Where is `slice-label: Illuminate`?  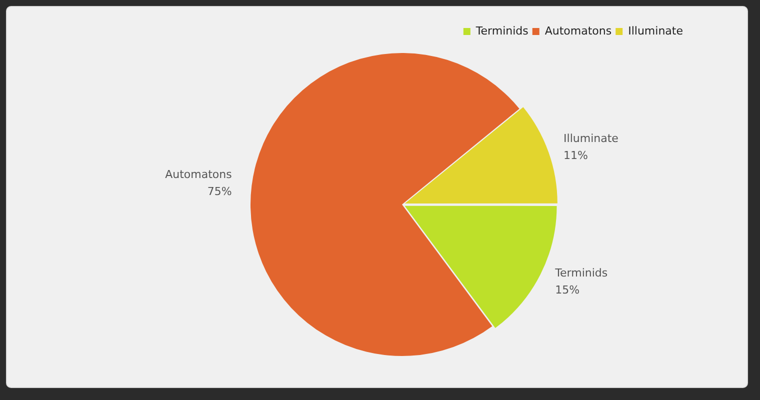 slice-label: Illuminate is located at coordinates (591, 138).